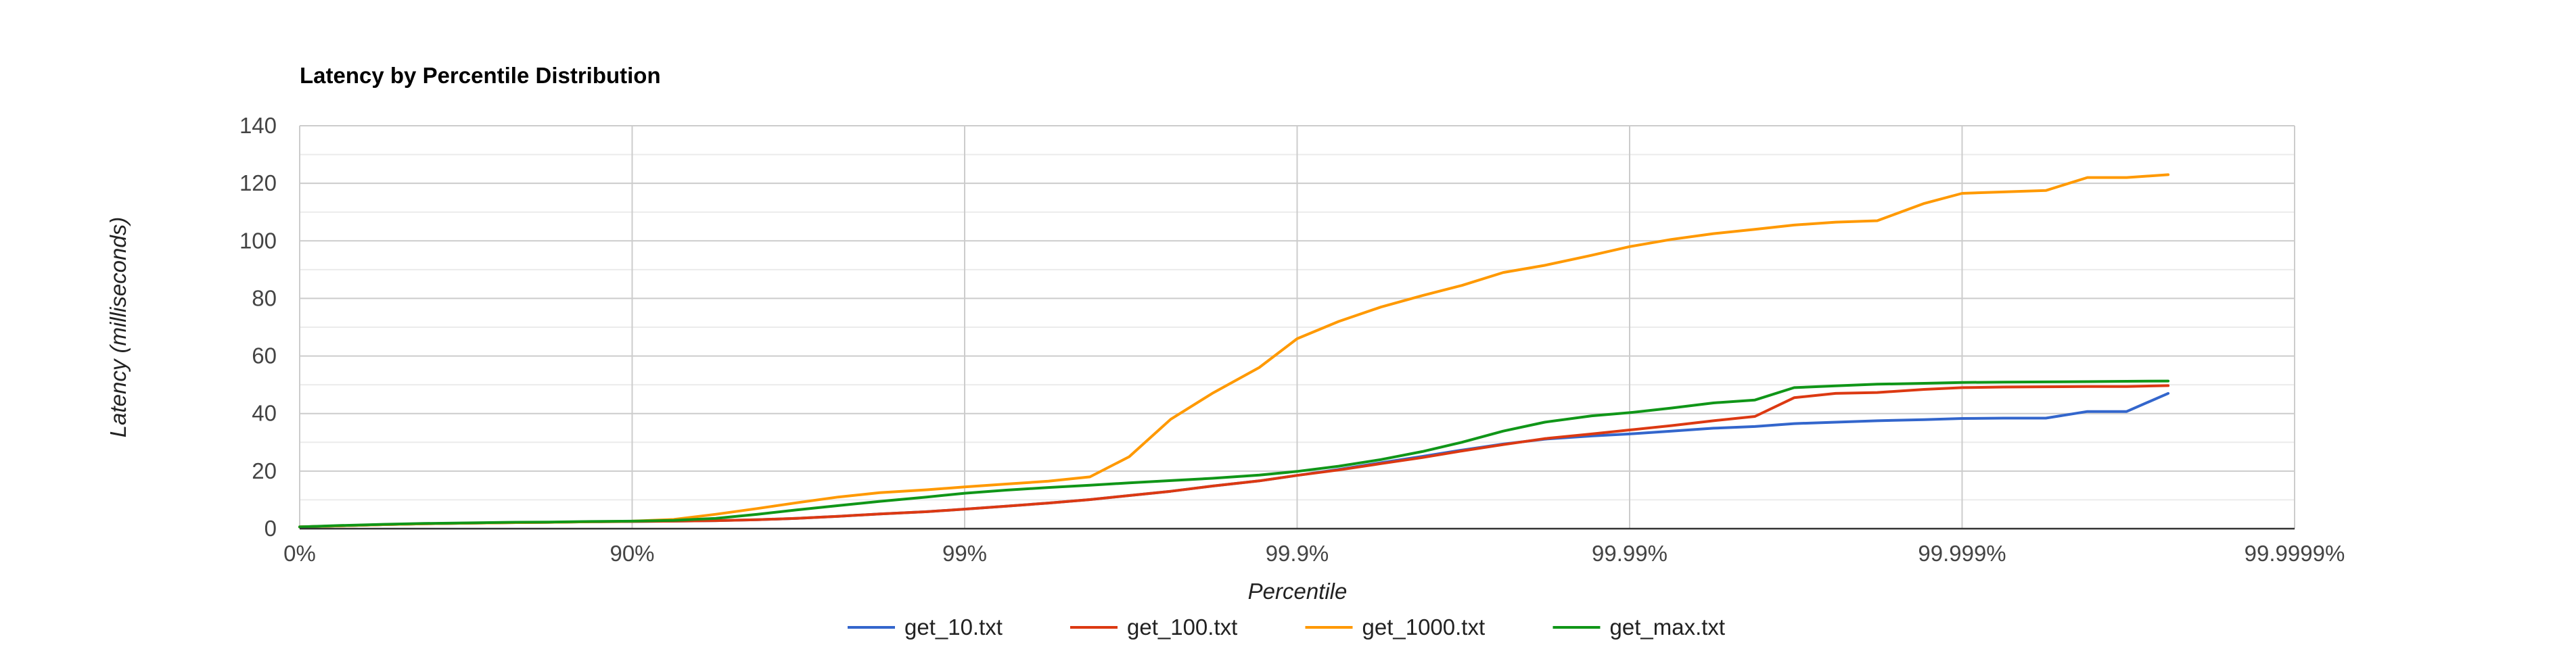  What do you see at coordinates (632, 553) in the screenshot?
I see `x-tick-label: 90%` at bounding box center [632, 553].